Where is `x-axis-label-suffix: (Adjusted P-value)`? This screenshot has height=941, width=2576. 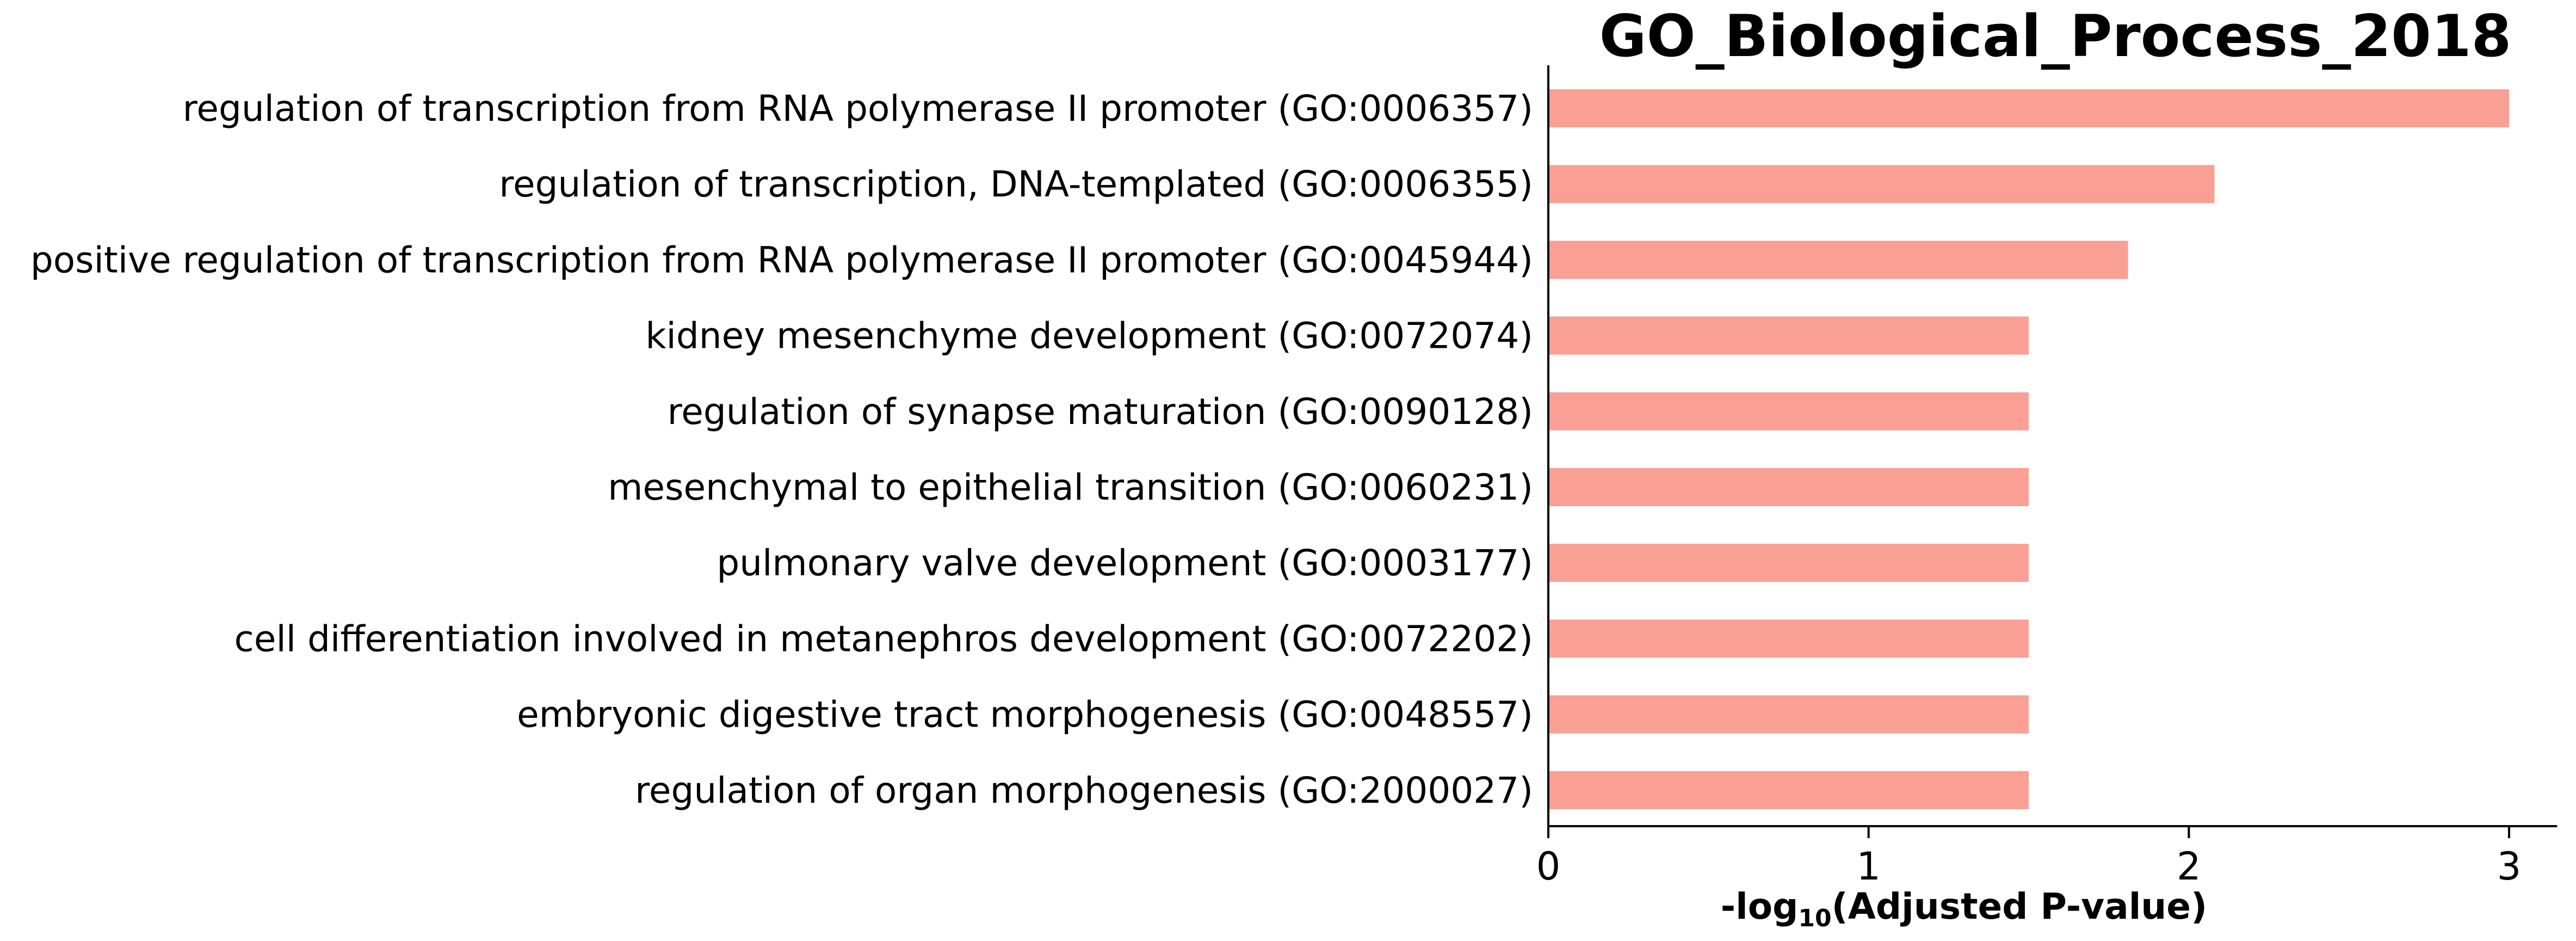 x-axis-label-suffix: (Adjusted P-value) is located at coordinates (2020, 906).